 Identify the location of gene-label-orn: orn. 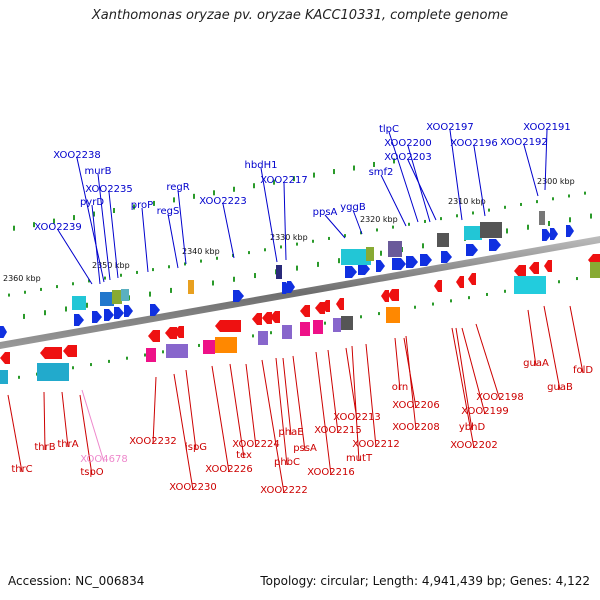
(400, 387).